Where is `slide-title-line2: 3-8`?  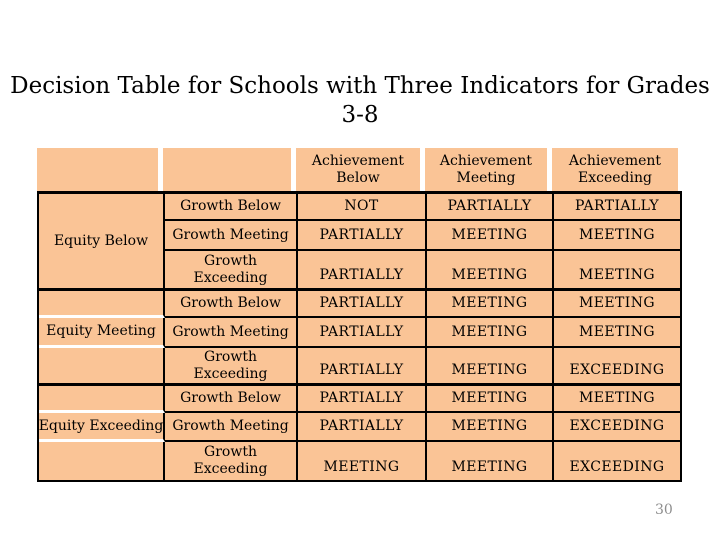
slide-title-line2: 3-8 is located at coordinates (360, 115).